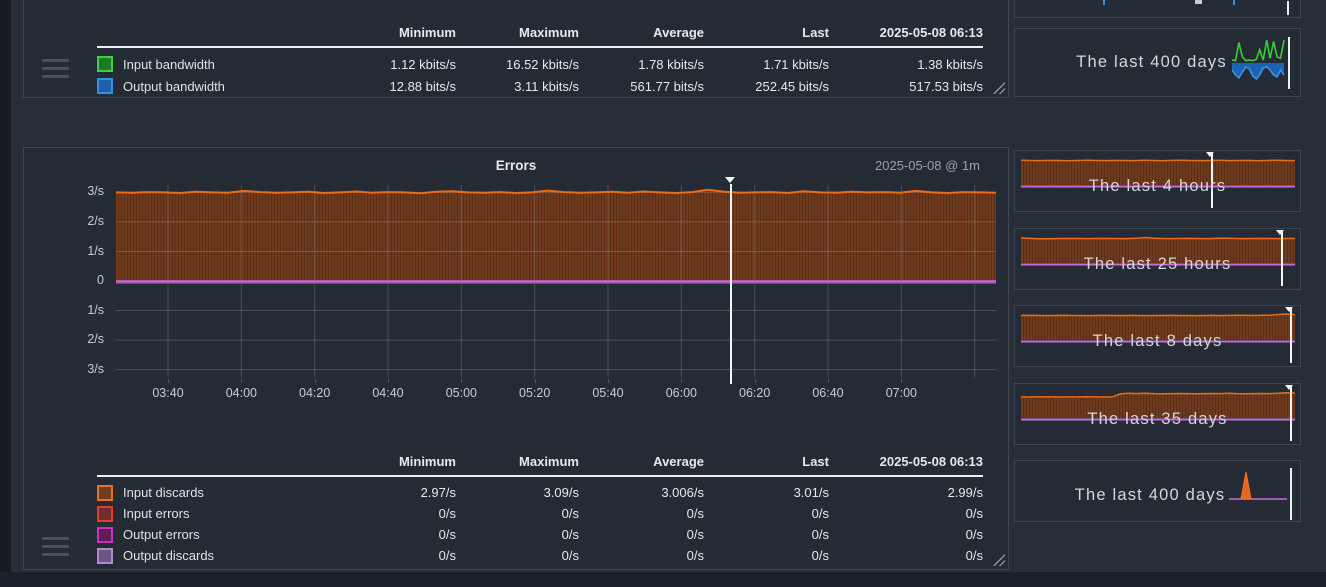  What do you see at coordinates (1157, 264) in the screenshot?
I see `thumb-label: The last 25 hours` at bounding box center [1157, 264].